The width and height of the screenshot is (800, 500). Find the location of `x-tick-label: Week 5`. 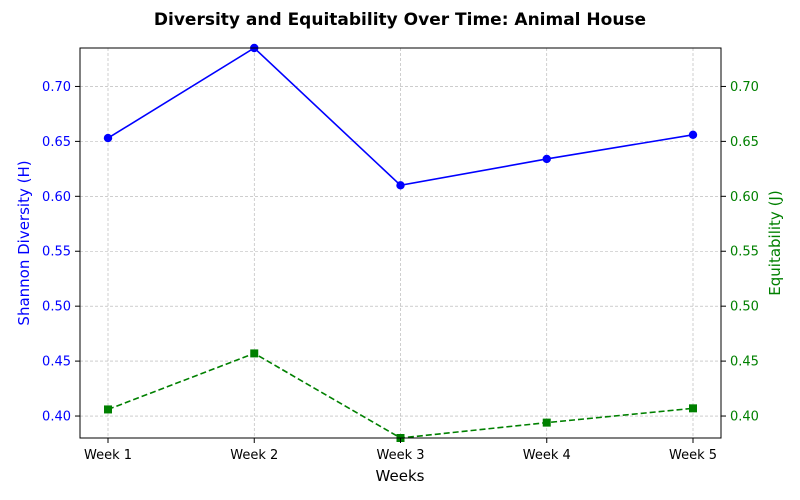

x-tick-label: Week 5 is located at coordinates (693, 455).